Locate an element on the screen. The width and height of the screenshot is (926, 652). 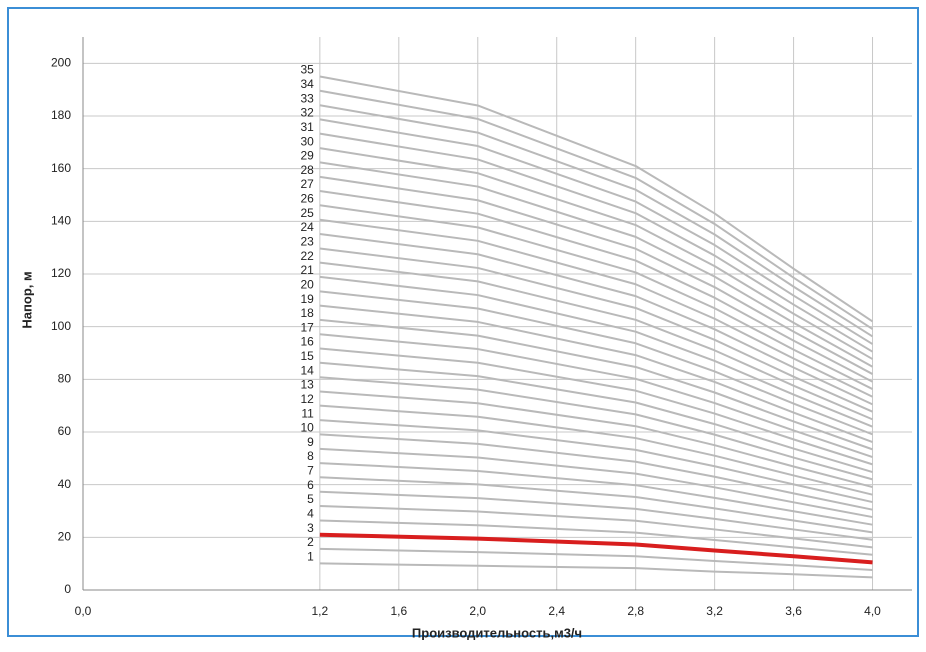
x-tick-label: 0,0 is located at coordinates (83, 611).